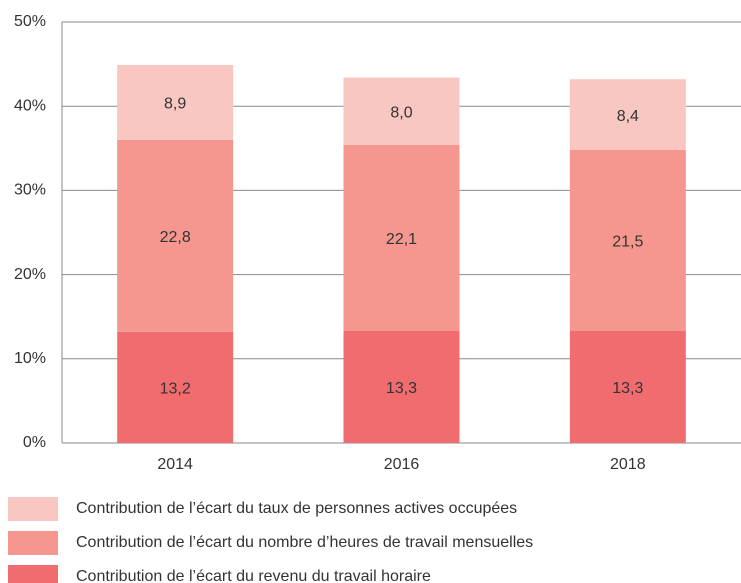  I want to click on value-label: 8,9, so click(175, 104).